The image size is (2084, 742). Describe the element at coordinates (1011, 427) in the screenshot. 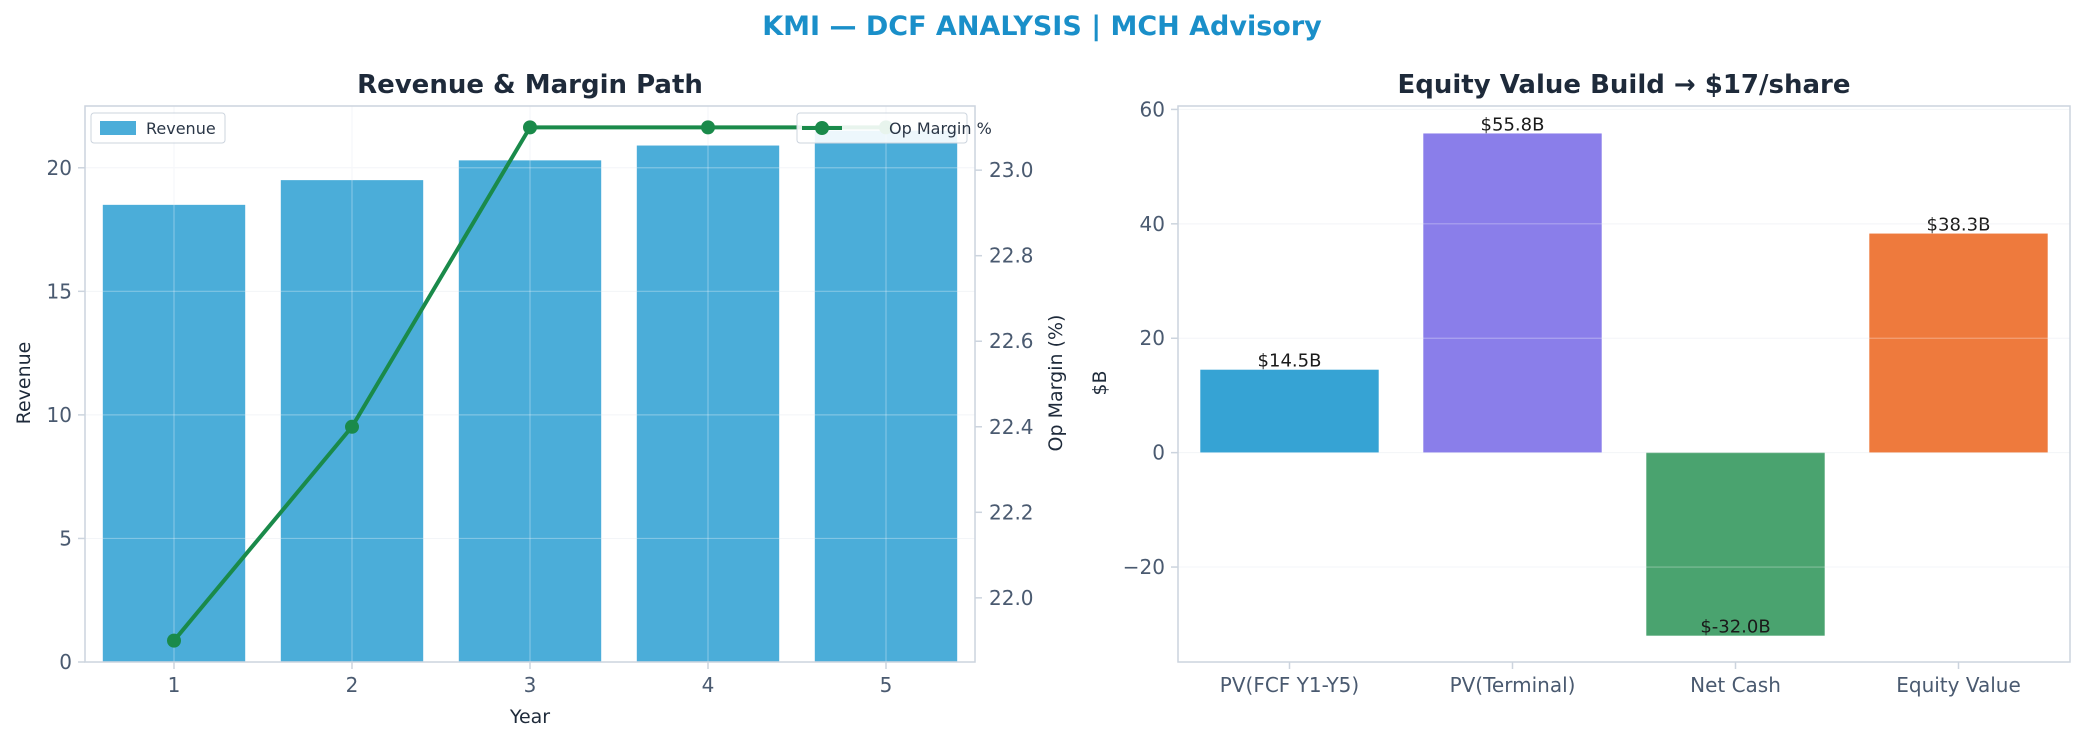

I see `y2-tick-label: 22.4` at that location.